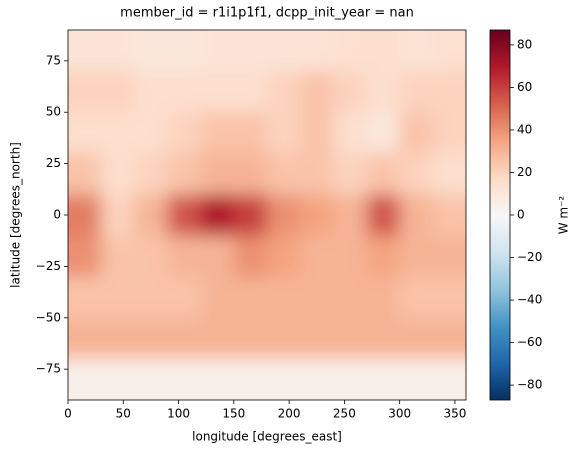  What do you see at coordinates (524, 172) in the screenshot?
I see `colorbar-tick-label: 20` at bounding box center [524, 172].